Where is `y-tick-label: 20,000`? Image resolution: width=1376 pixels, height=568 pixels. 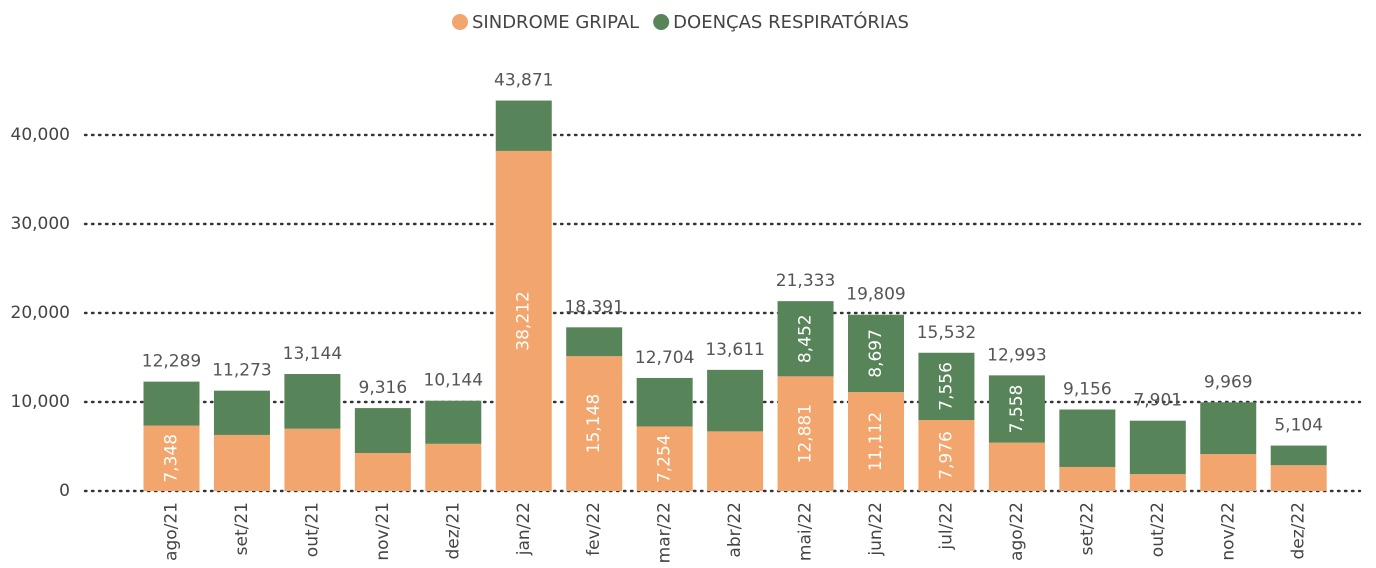
y-tick-label: 20,000 is located at coordinates (40, 313).